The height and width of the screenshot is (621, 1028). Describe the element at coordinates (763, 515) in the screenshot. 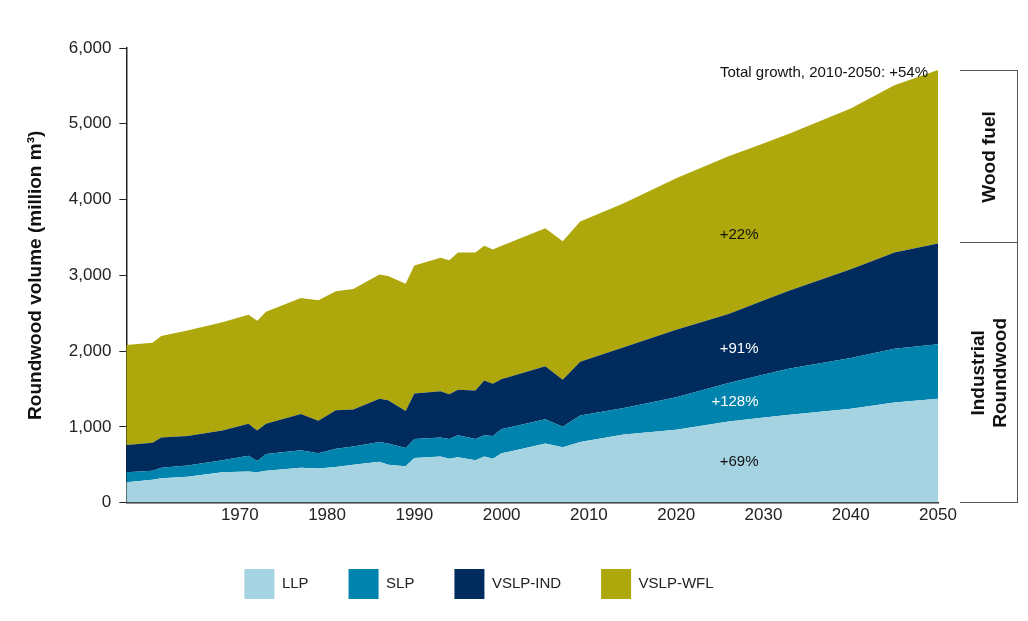

I see `x-tick-label: 2030` at that location.